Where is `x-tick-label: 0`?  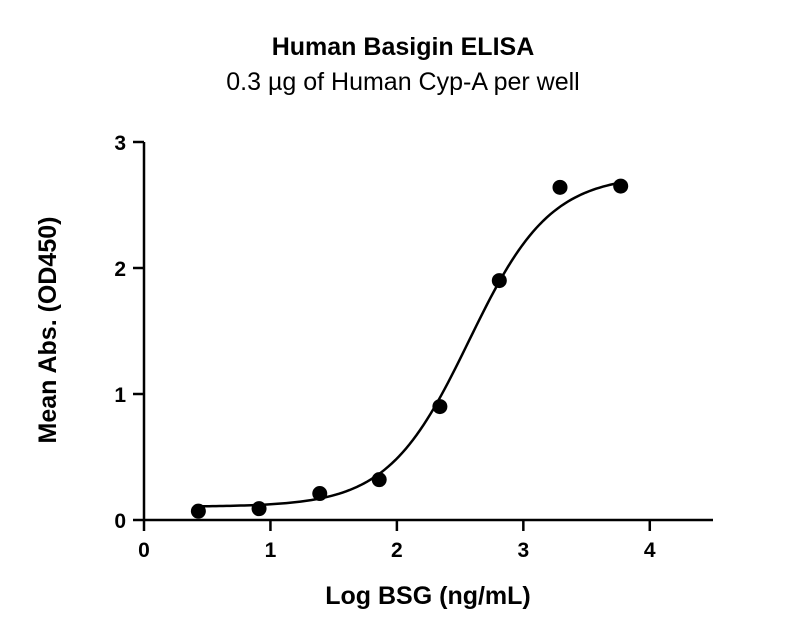
x-tick-label: 0 is located at coordinates (144, 550).